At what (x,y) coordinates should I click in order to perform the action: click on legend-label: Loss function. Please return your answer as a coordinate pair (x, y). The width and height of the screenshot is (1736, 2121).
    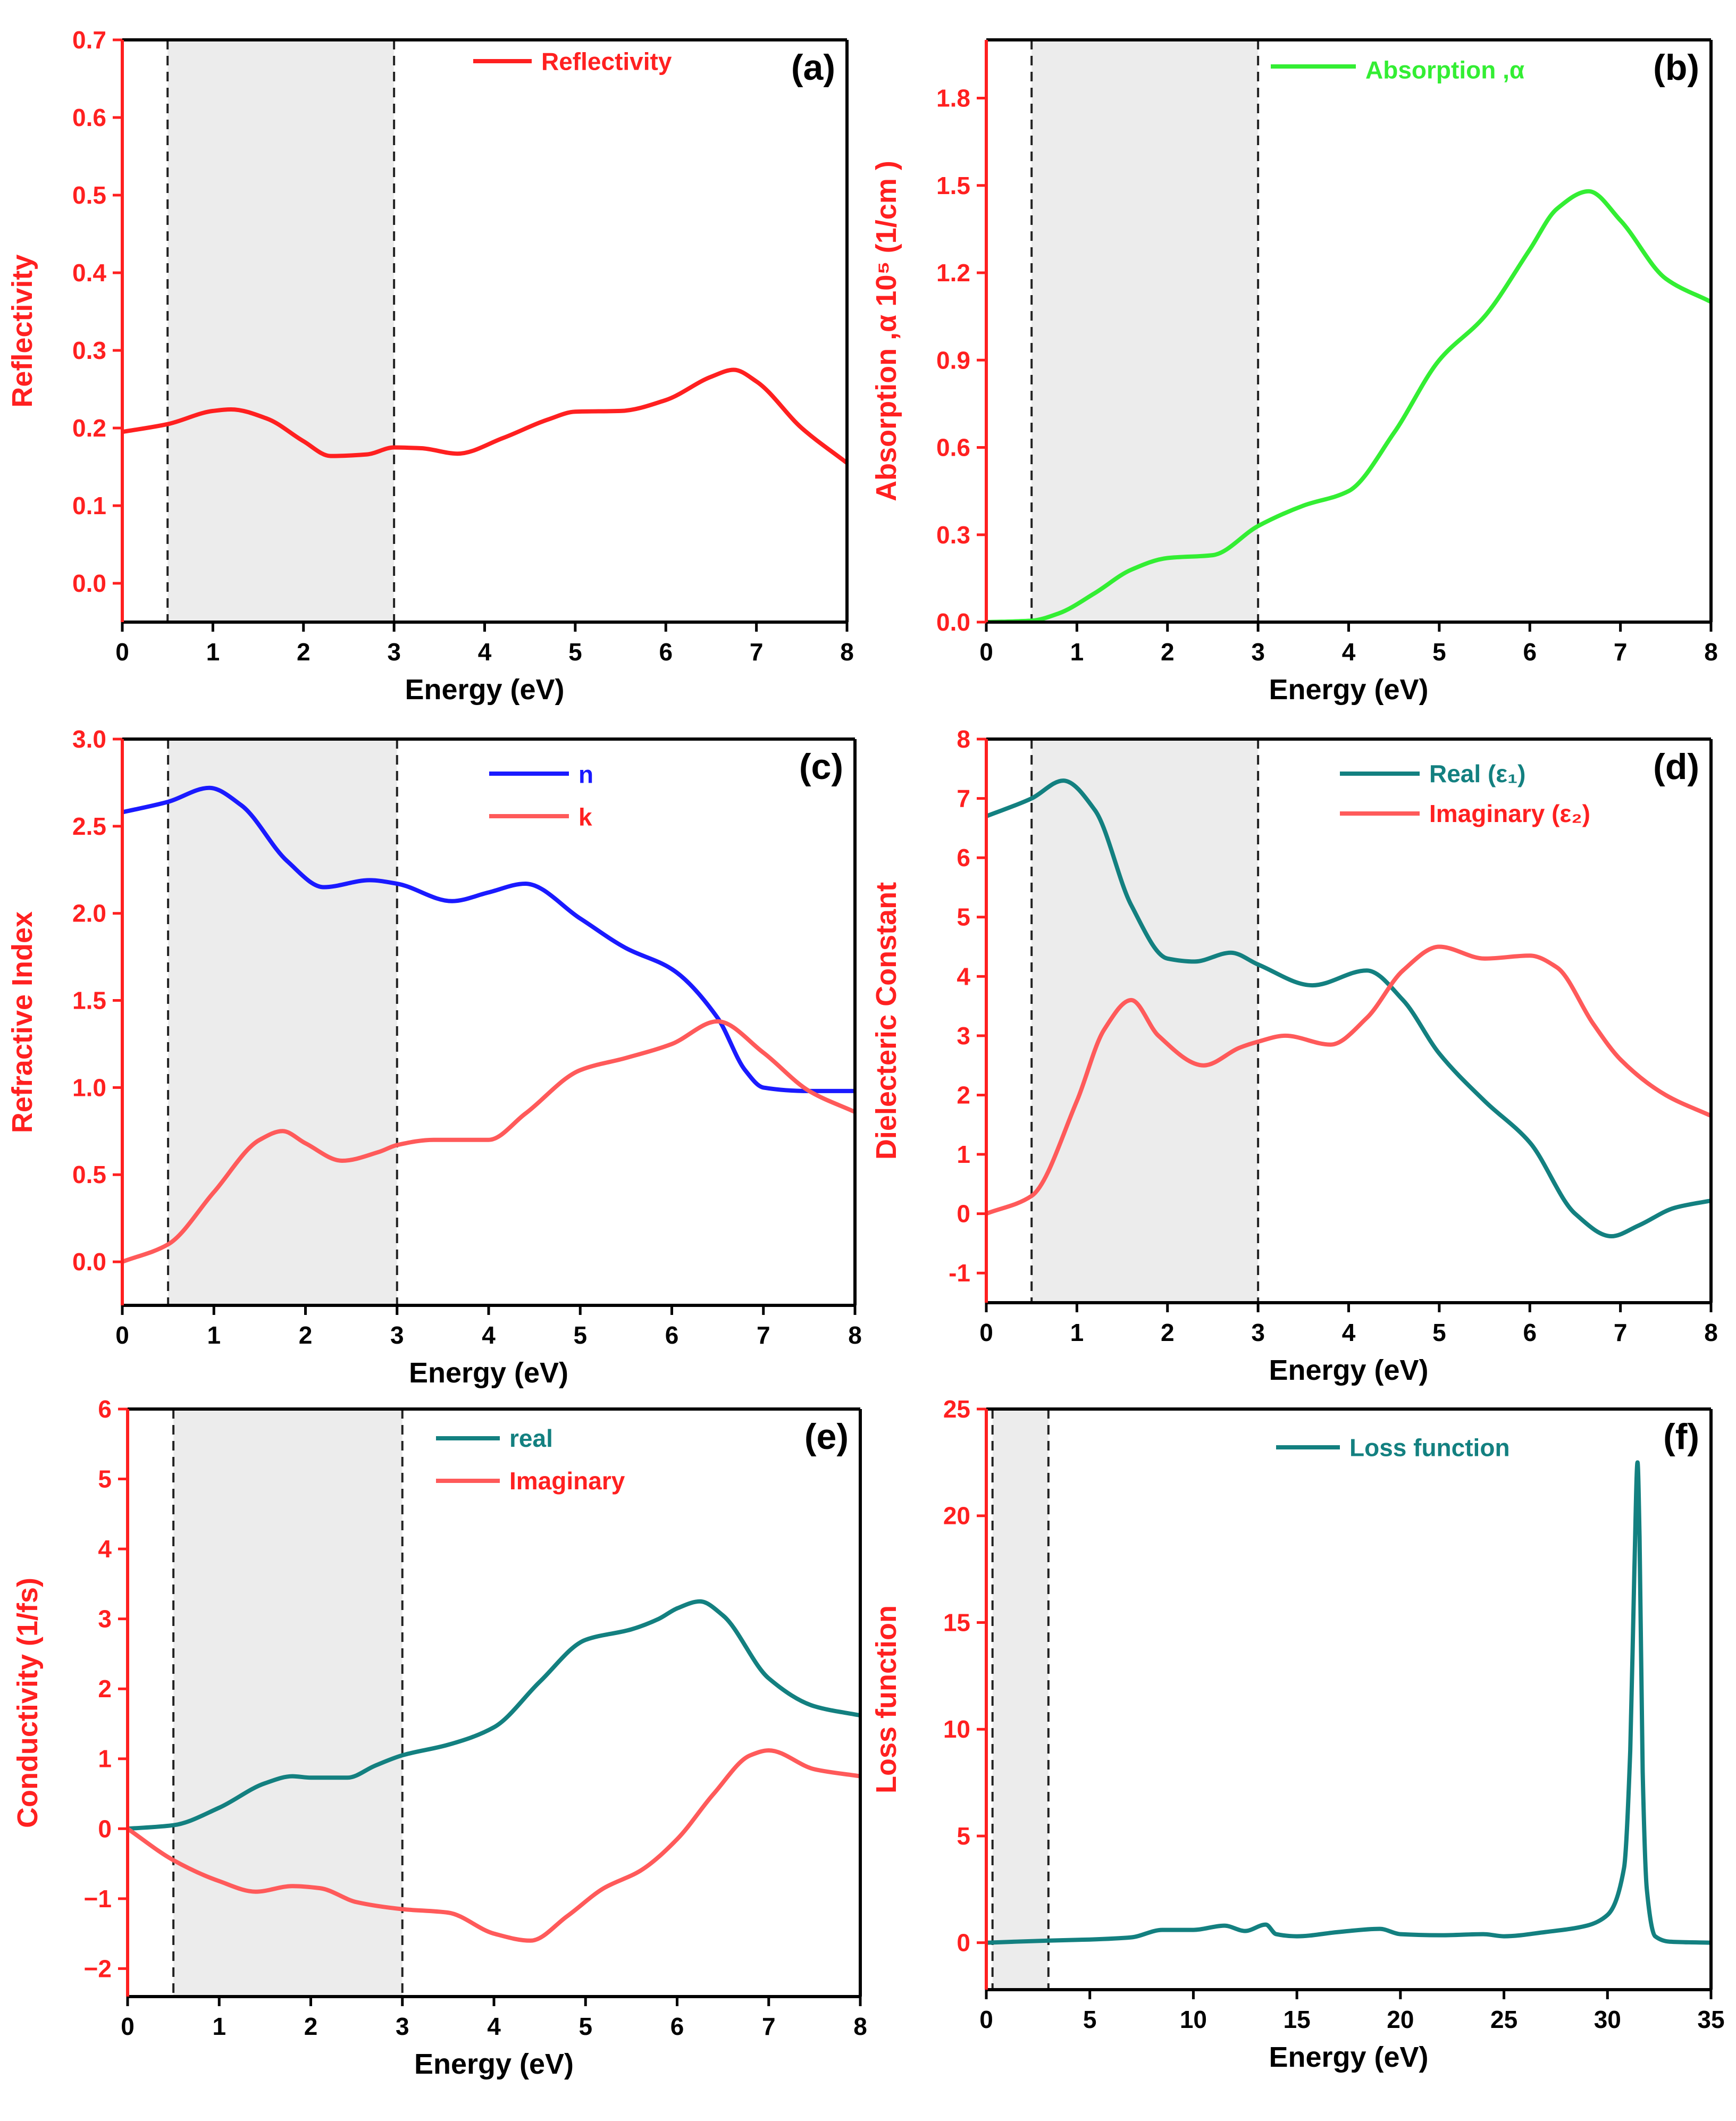
    Looking at the image, I should click on (1429, 1448).